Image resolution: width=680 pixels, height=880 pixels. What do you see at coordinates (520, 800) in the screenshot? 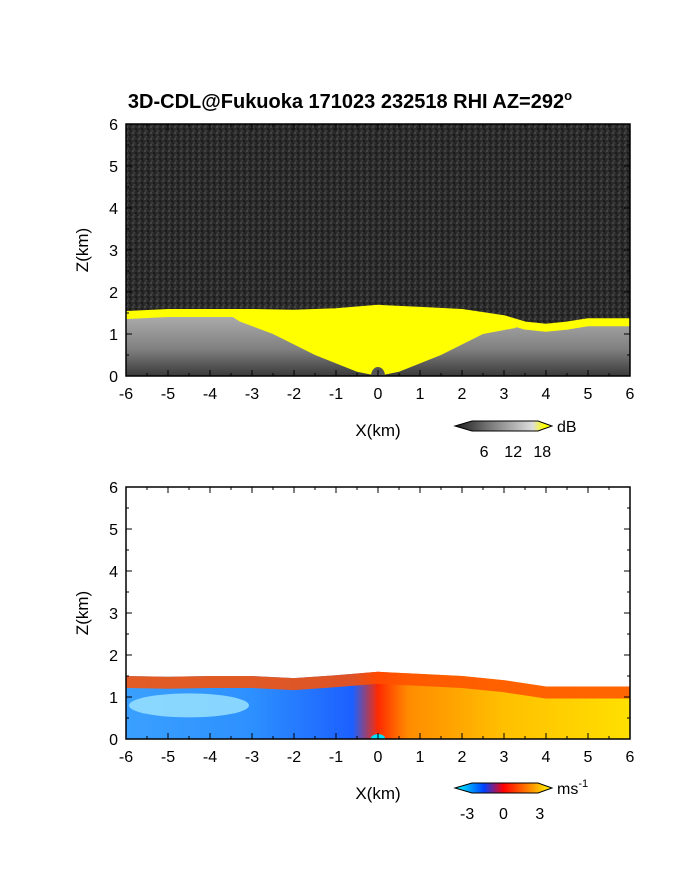
I see `velocity-colorbar: ms-1 -3 0 3` at bounding box center [520, 800].